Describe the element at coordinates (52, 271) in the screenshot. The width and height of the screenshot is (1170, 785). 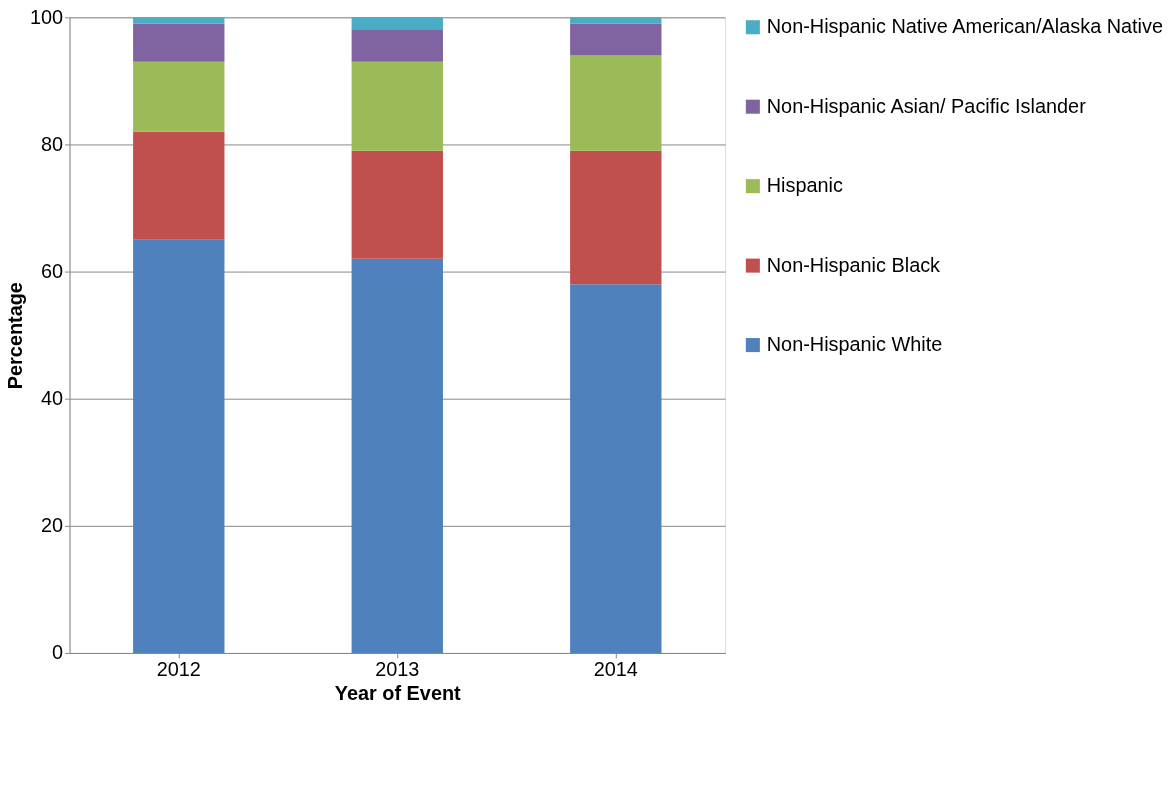
I see `y-tick-label: 60` at that location.